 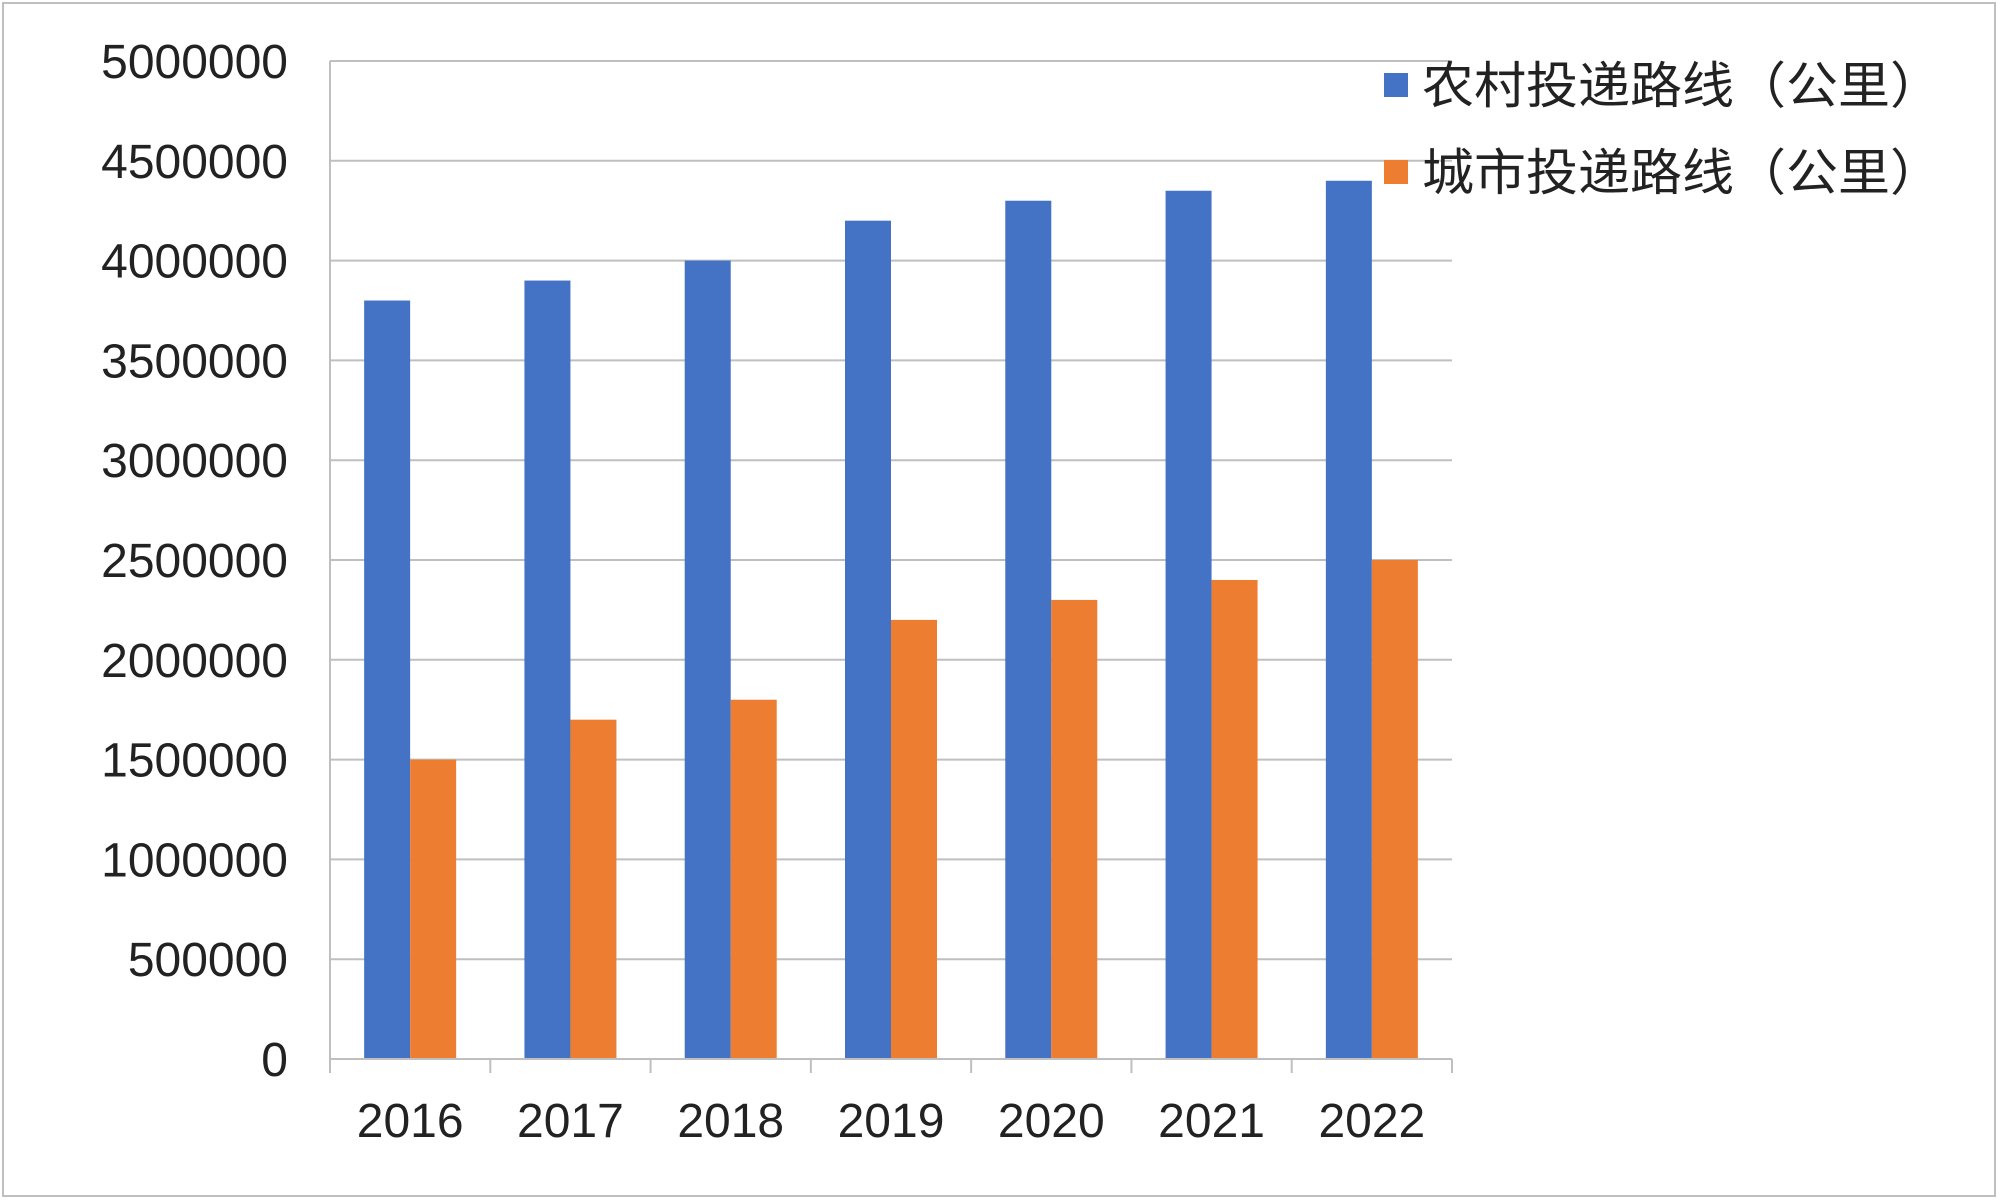 What do you see at coordinates (570, 1121) in the screenshot?
I see `x-tick-label: 2017` at bounding box center [570, 1121].